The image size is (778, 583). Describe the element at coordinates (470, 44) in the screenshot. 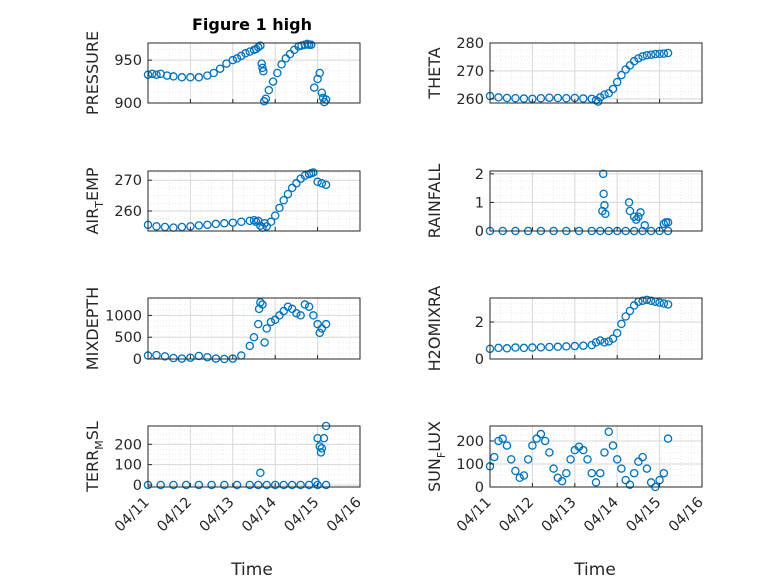

I see `y-tick-label: 280` at that location.